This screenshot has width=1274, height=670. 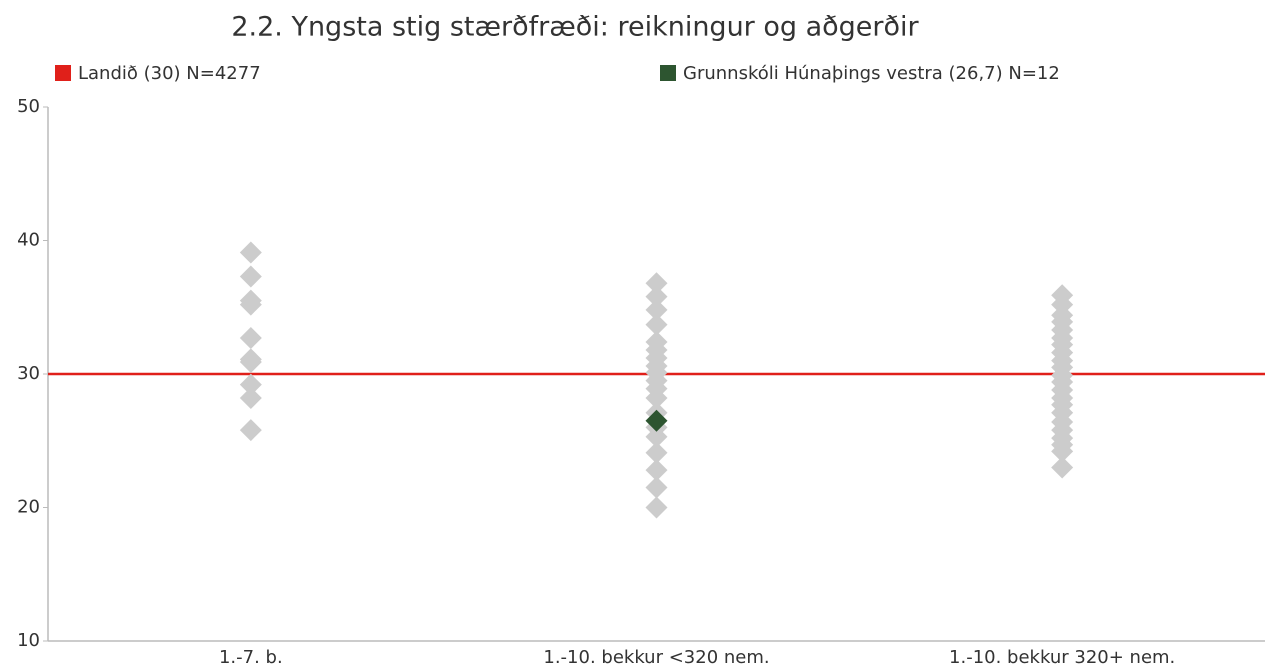 What do you see at coordinates (169, 73) in the screenshot?
I see `legend-label: Landið (30) N=4277` at bounding box center [169, 73].